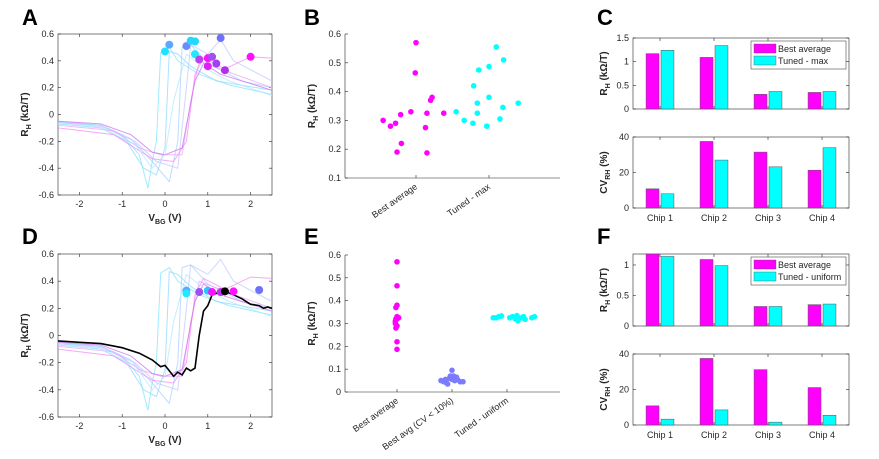 The width and height of the screenshot is (879, 459). I want to click on panel-b-category-label: Best average, so click(394, 200).